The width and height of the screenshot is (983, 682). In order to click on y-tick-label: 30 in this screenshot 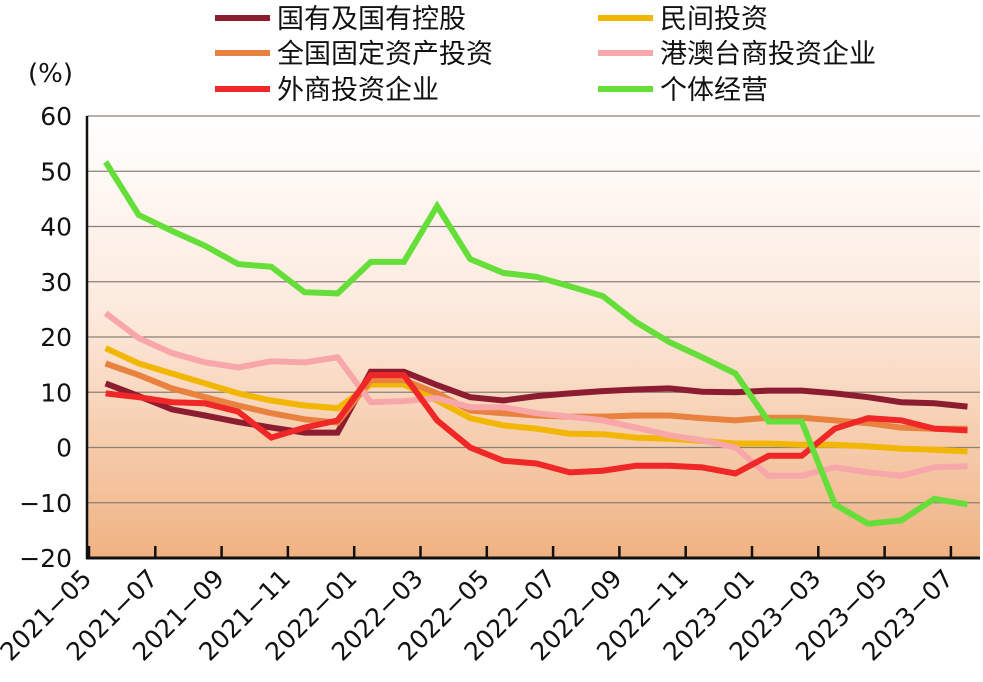, I will do `click(56, 282)`.